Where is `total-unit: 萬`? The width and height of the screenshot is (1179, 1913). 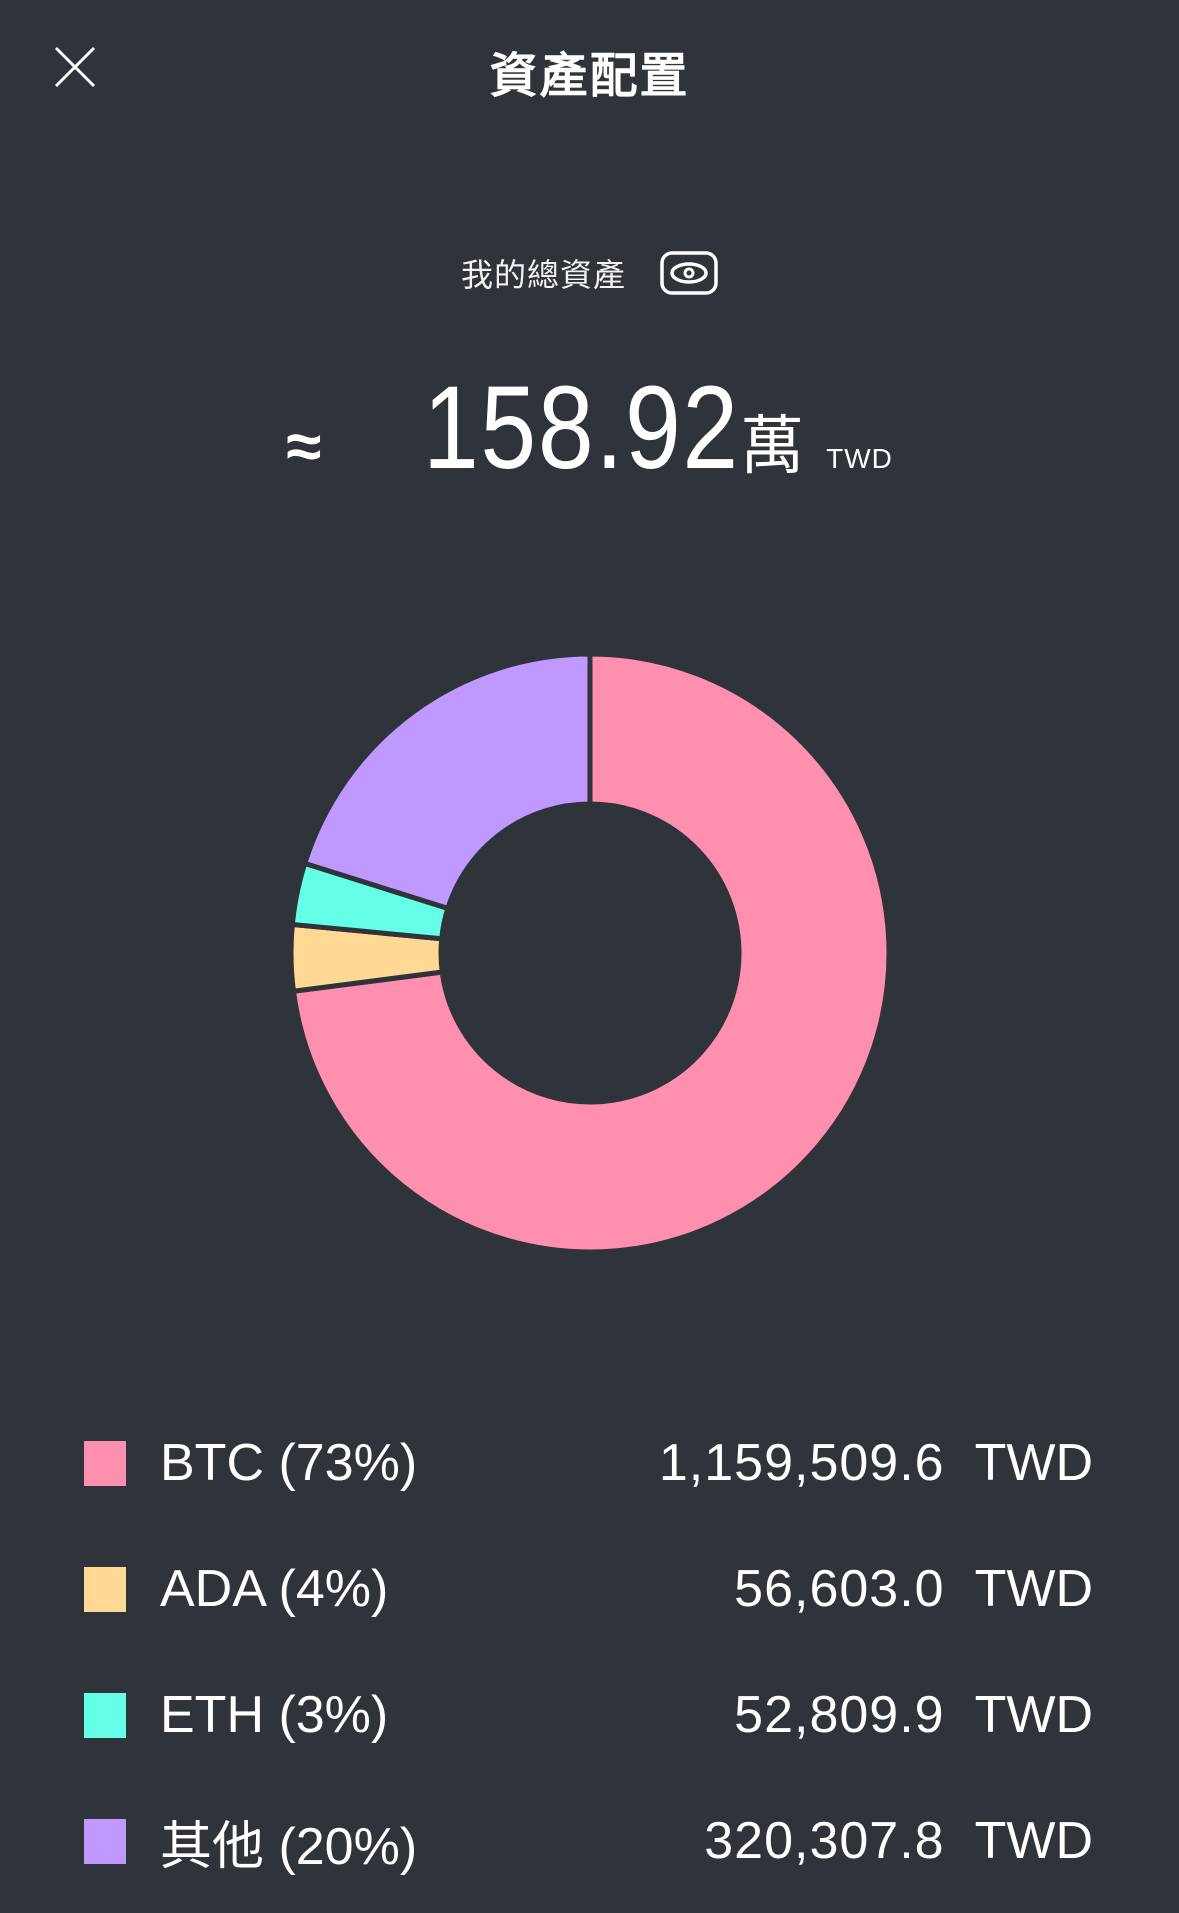 total-unit: 萬 is located at coordinates (772, 446).